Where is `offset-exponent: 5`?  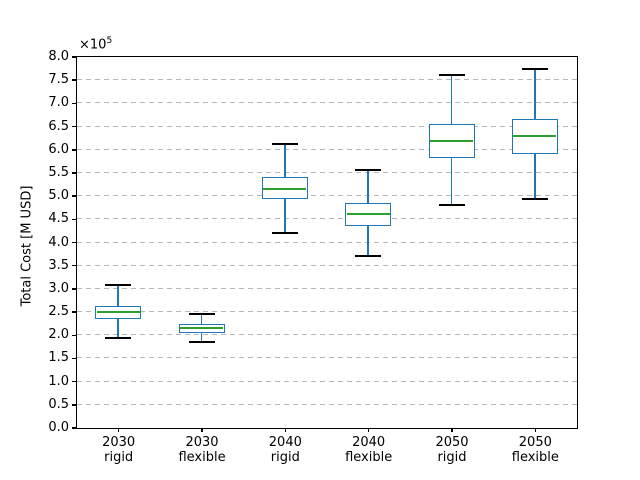 offset-exponent: 5 is located at coordinates (109, 41).